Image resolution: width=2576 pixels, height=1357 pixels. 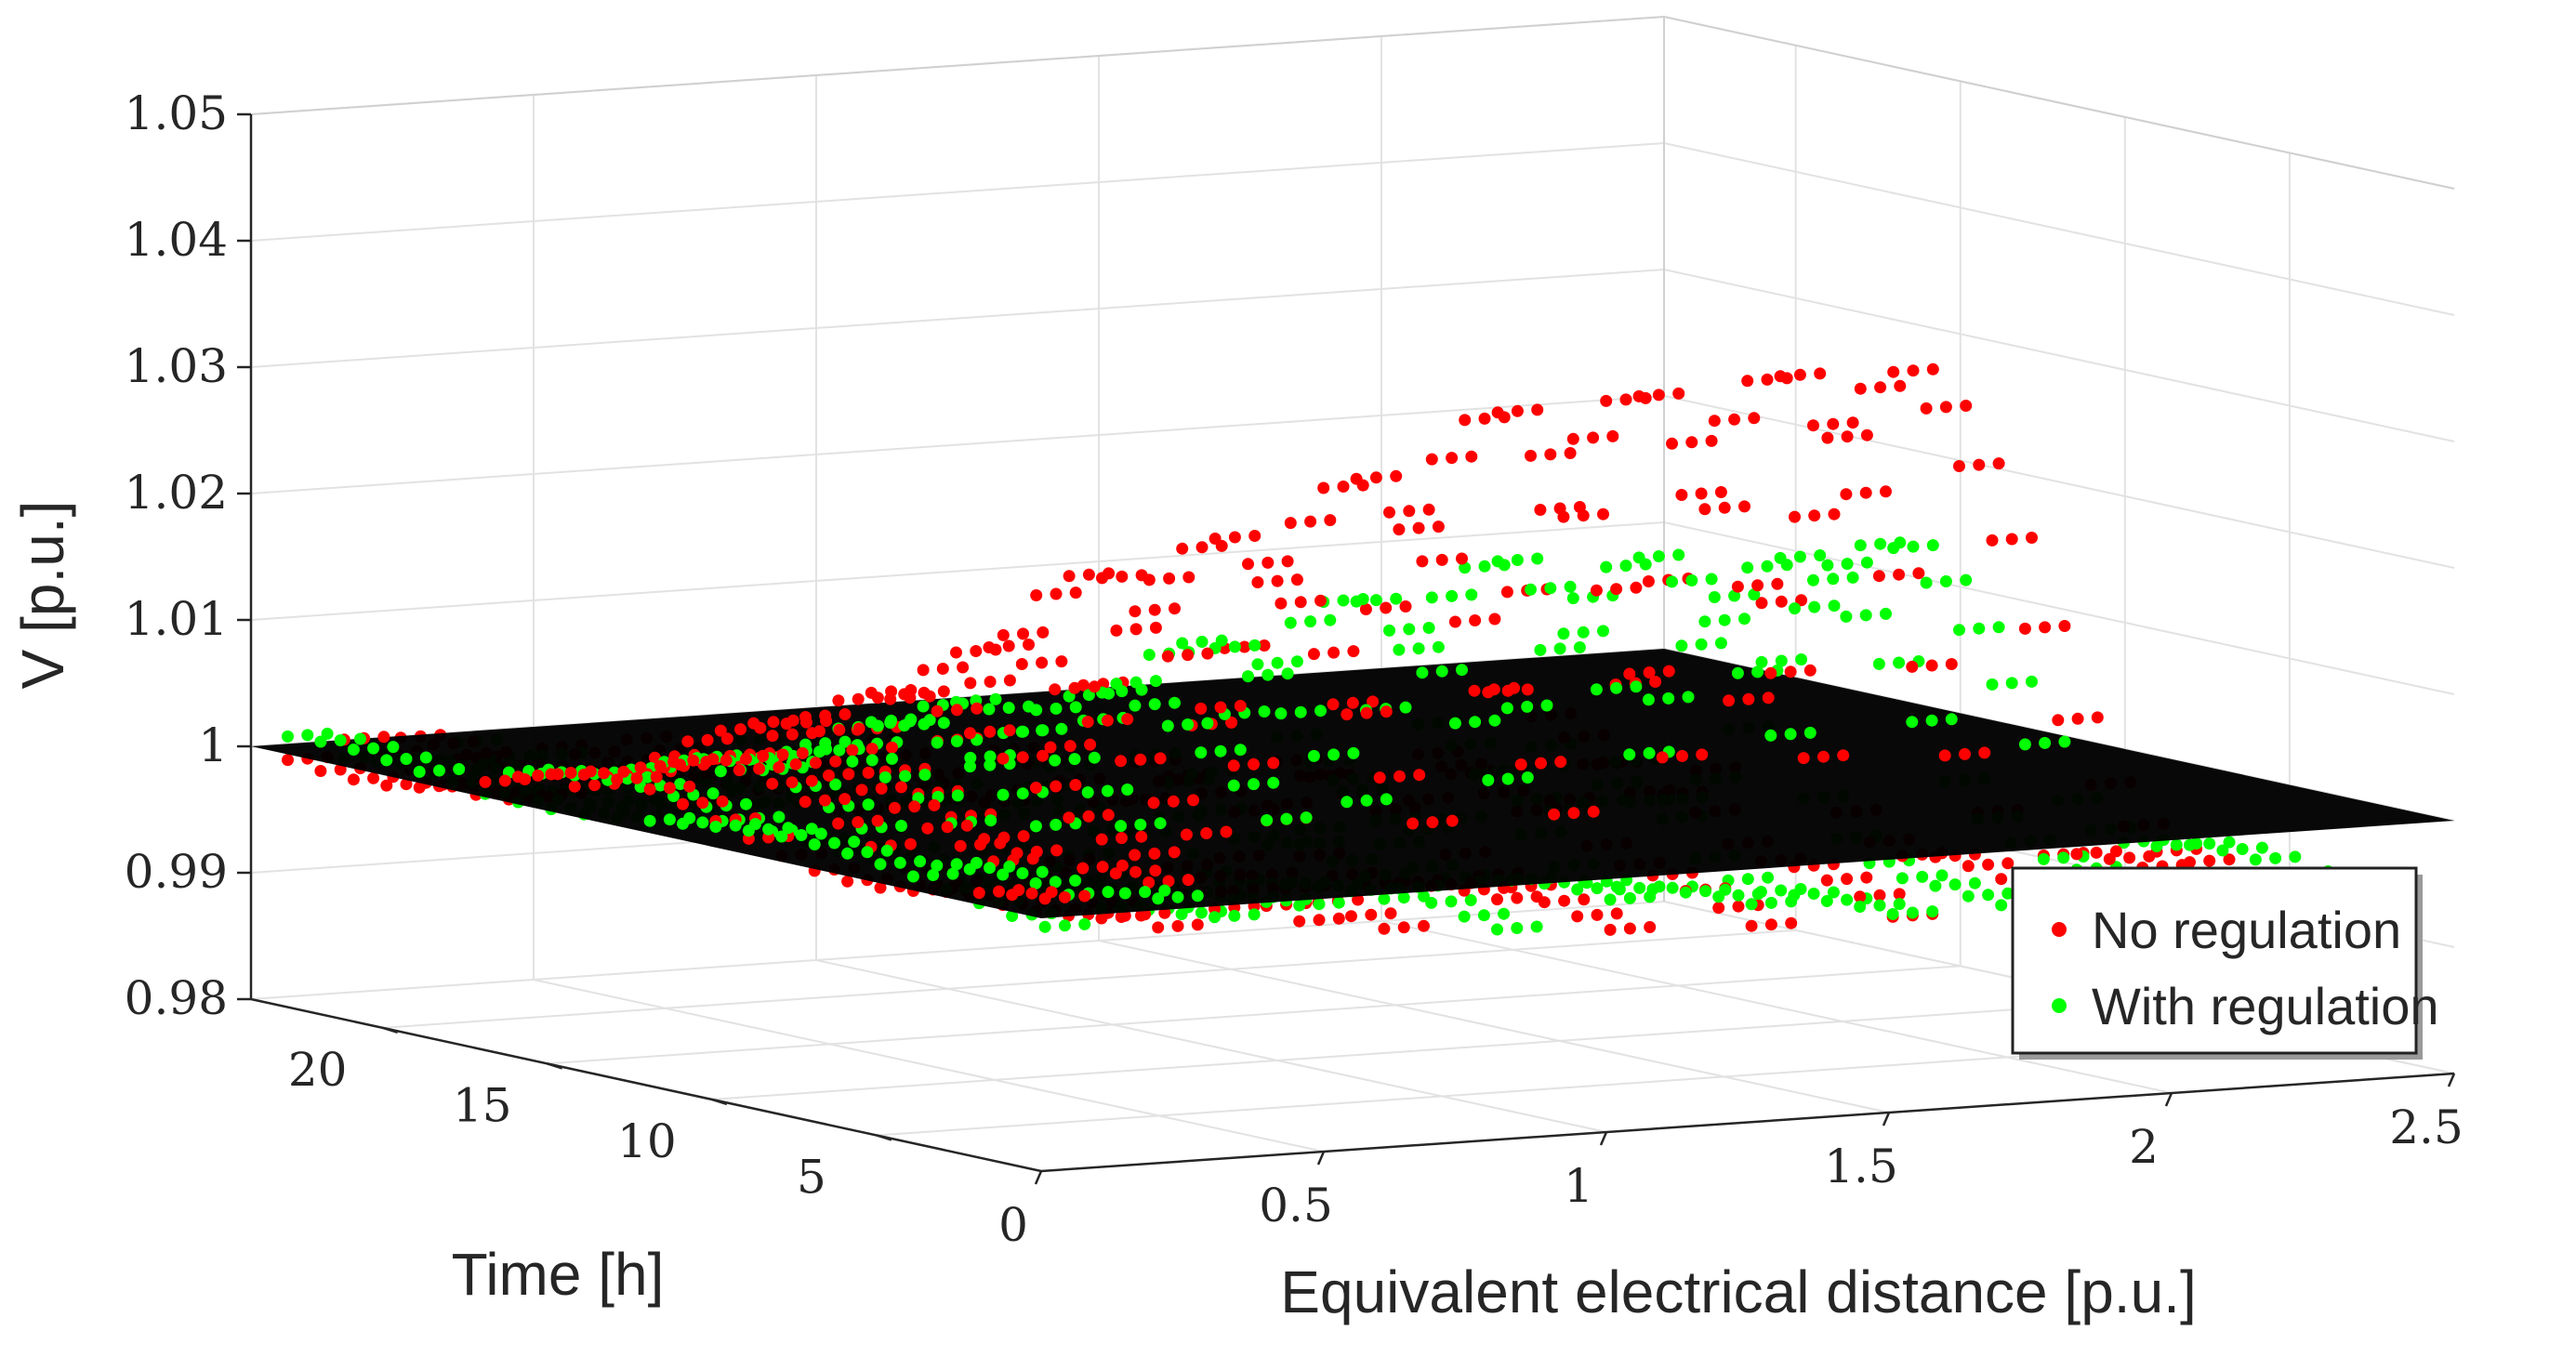 What do you see at coordinates (176, 113) in the screenshot?
I see `z-tick-label: 1.05` at bounding box center [176, 113].